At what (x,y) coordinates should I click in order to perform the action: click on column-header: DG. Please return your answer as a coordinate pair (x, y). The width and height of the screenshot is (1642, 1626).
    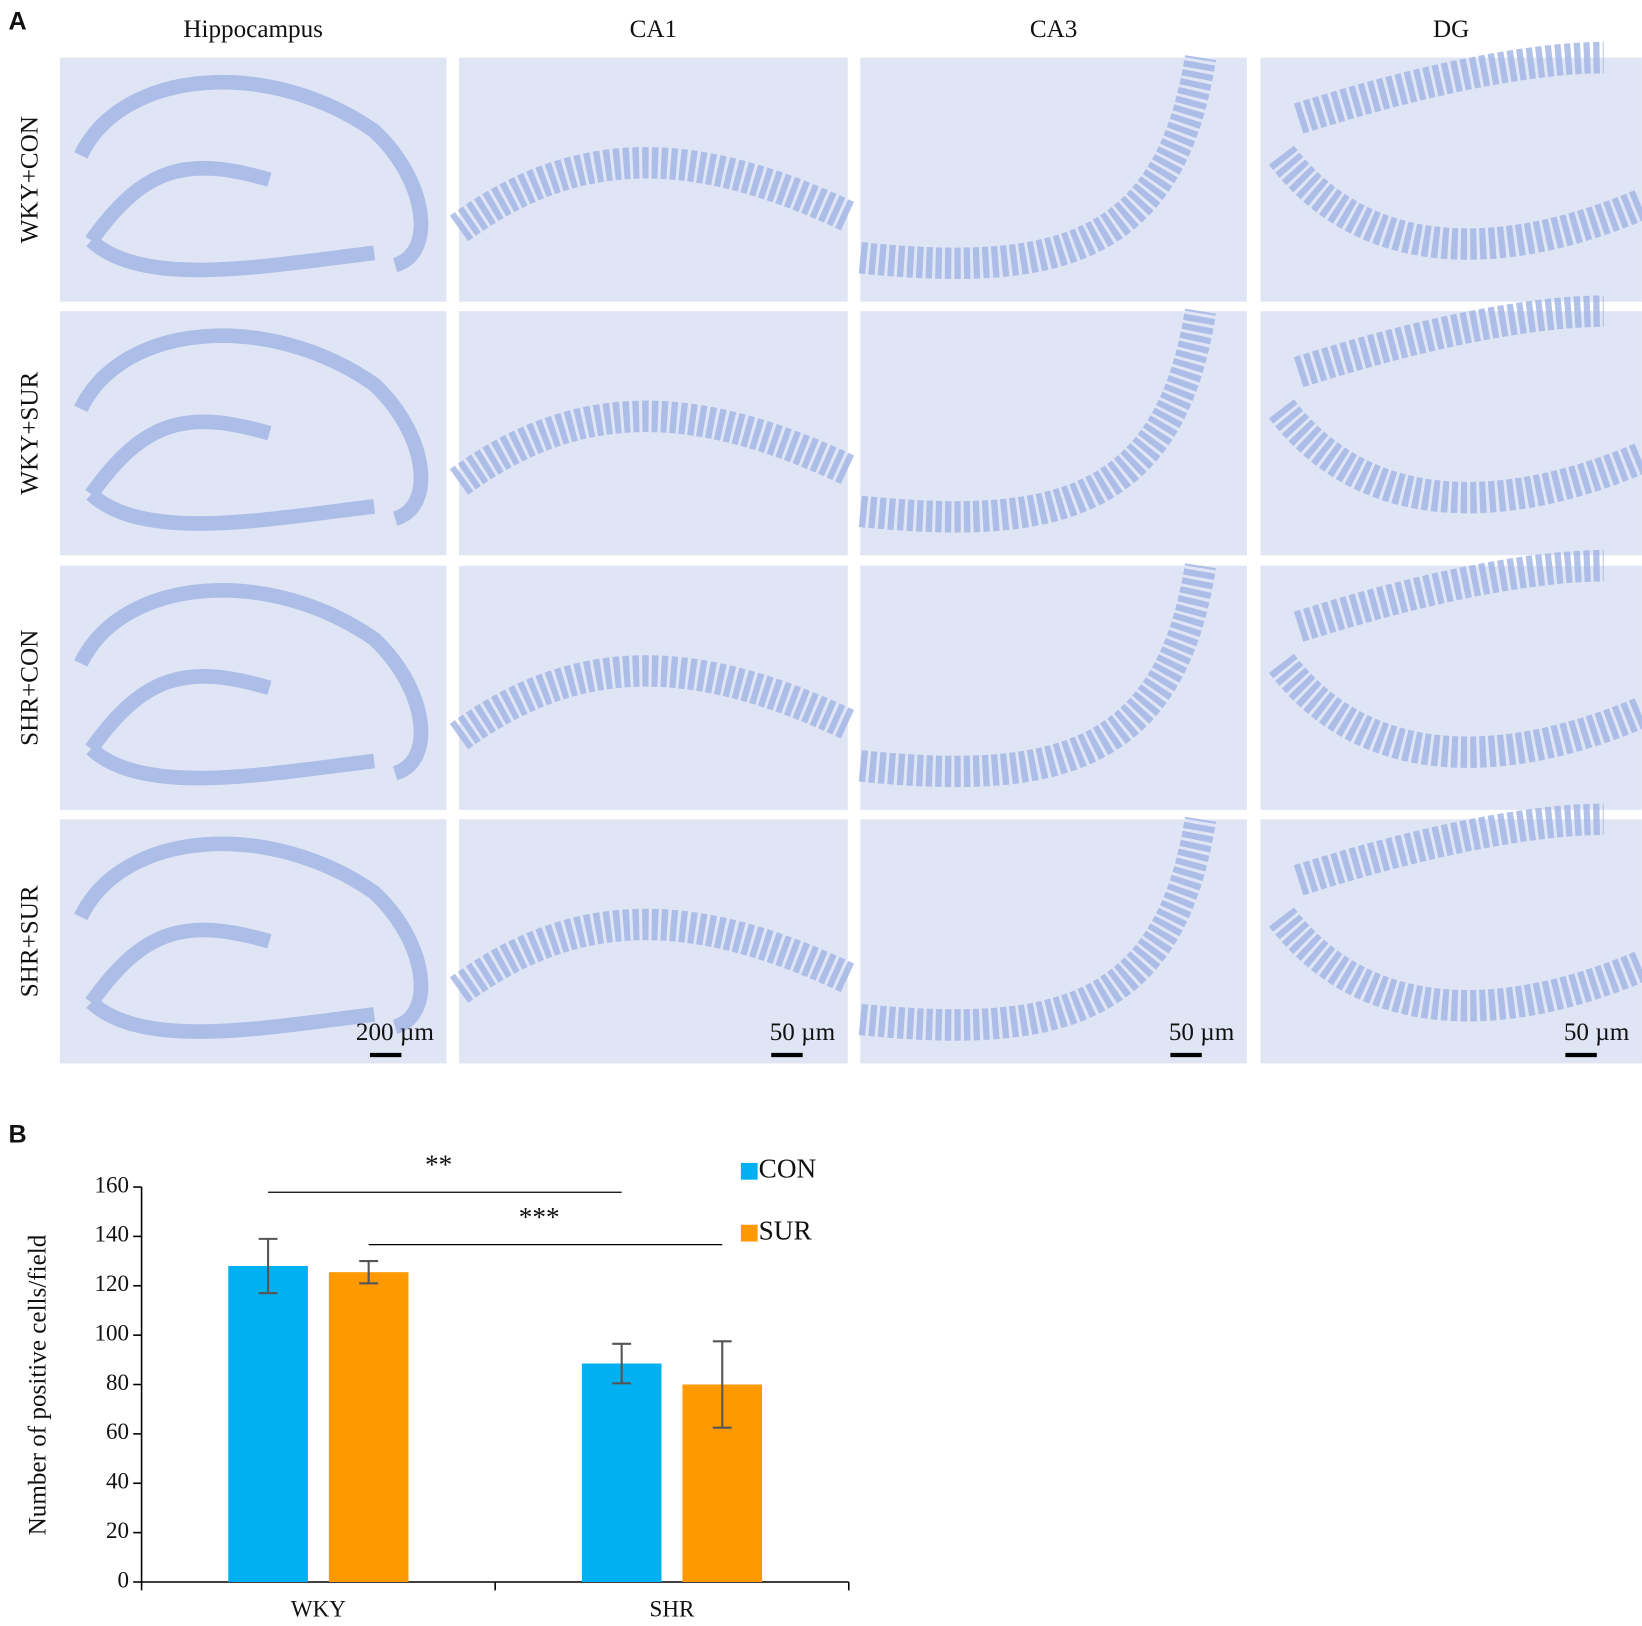
    Looking at the image, I should click on (1451, 29).